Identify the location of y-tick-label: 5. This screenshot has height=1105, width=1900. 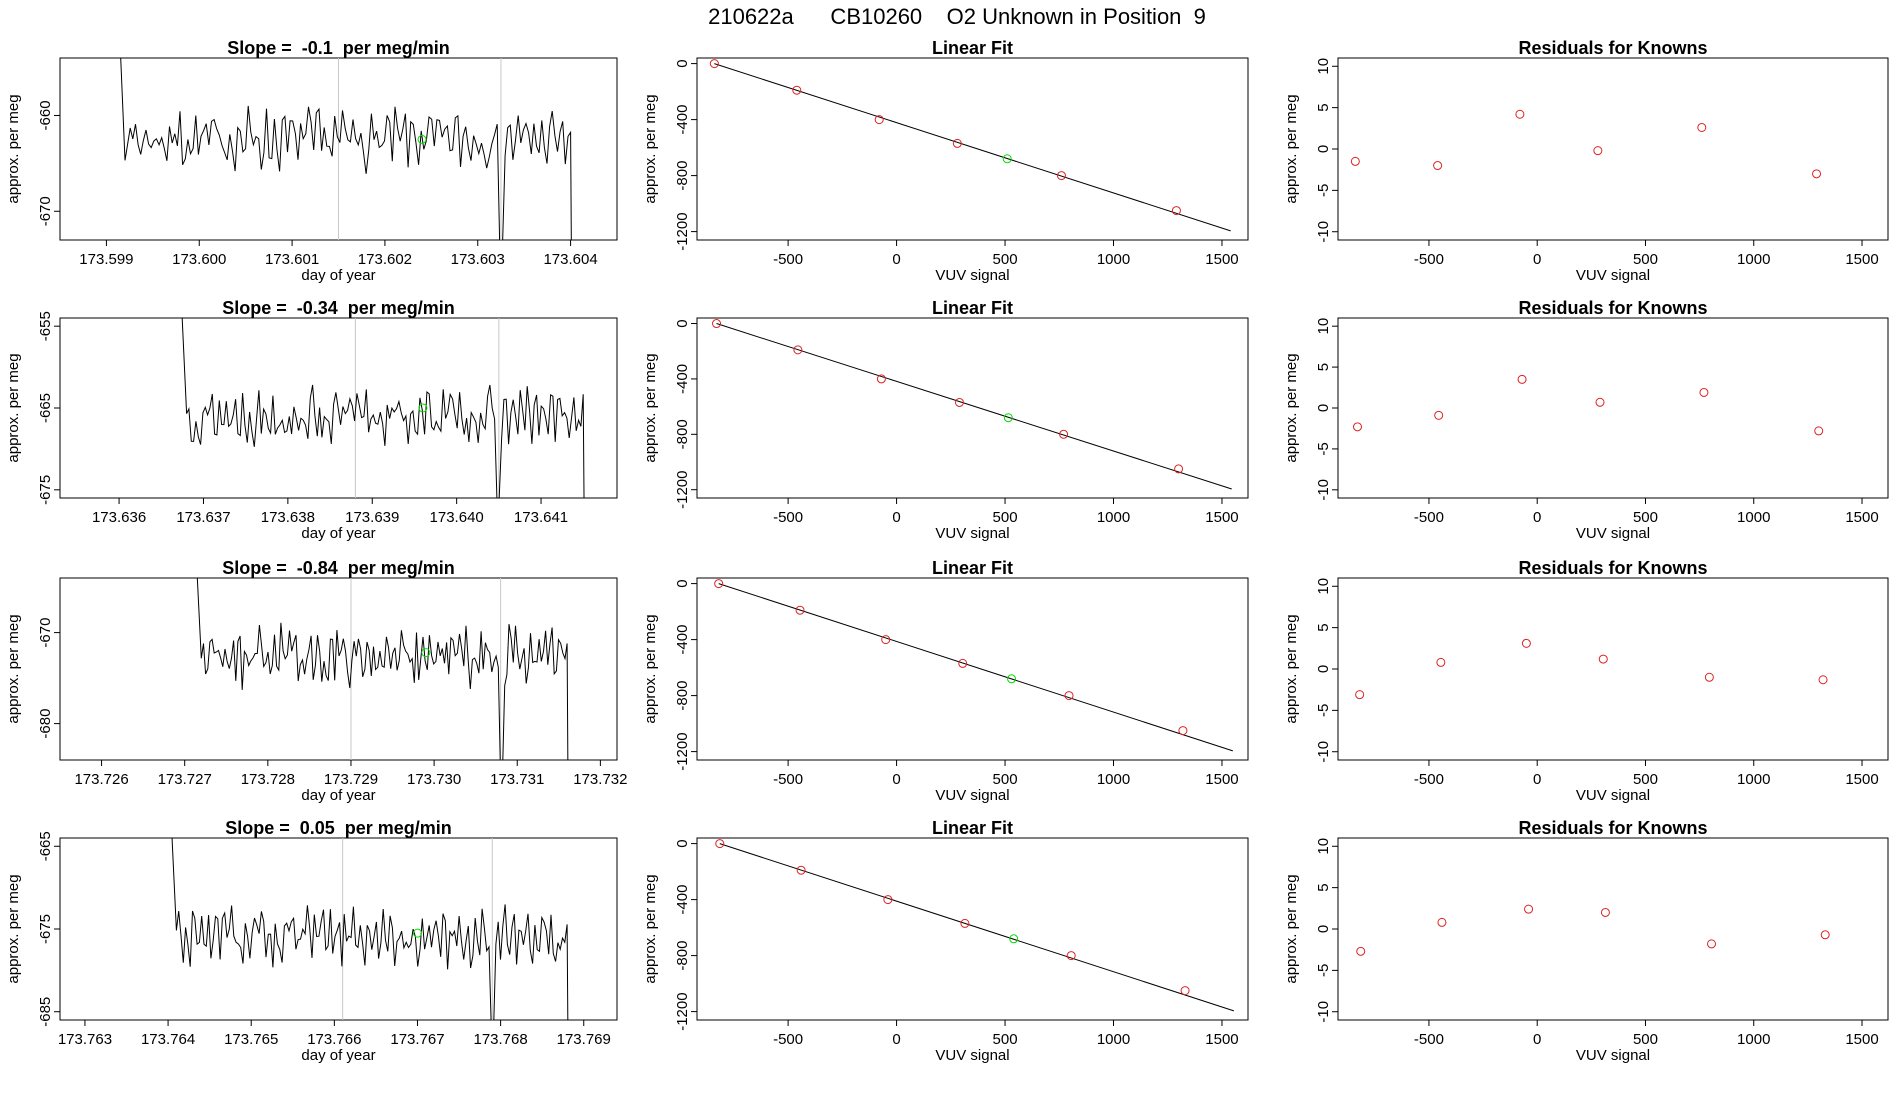
(1323, 367).